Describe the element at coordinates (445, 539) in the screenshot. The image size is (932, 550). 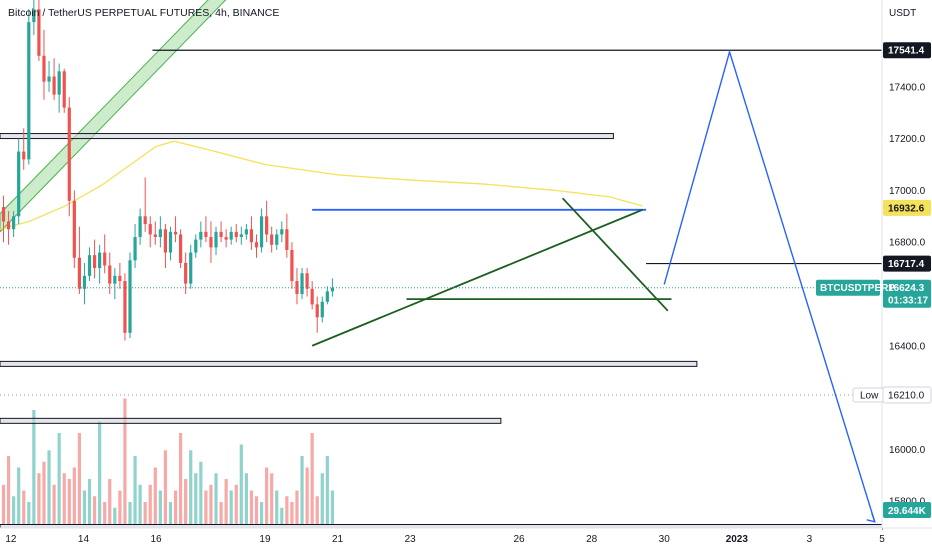
I see `time-ticks: 12 14 16 19 21 23 26 28 30 2023 3 5` at that location.